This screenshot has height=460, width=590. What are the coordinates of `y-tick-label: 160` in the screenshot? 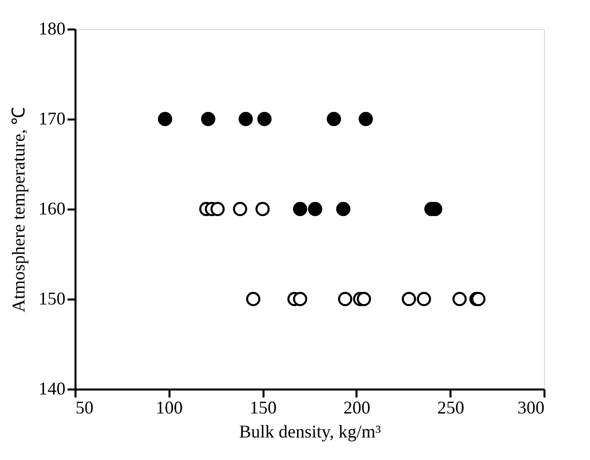 It's located at (52, 208).